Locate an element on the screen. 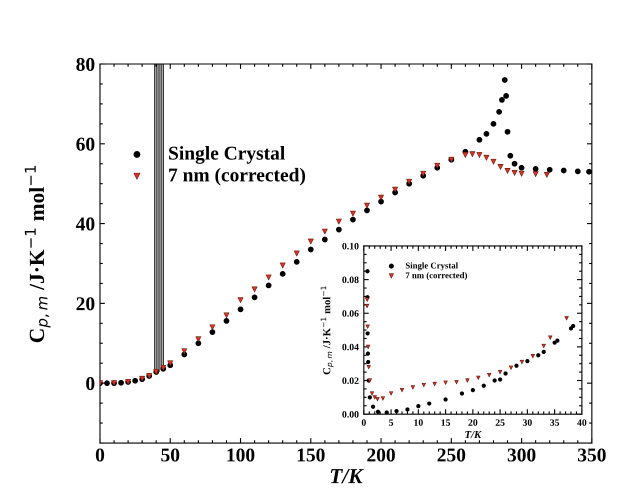 Image resolution: width=623 pixels, height=502 pixels. y-tick-label: 0 is located at coordinates (90, 383).